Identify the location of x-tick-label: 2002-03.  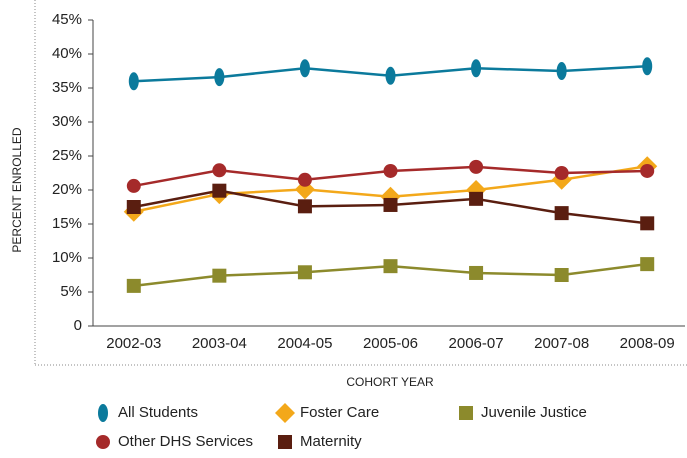
(133, 343).